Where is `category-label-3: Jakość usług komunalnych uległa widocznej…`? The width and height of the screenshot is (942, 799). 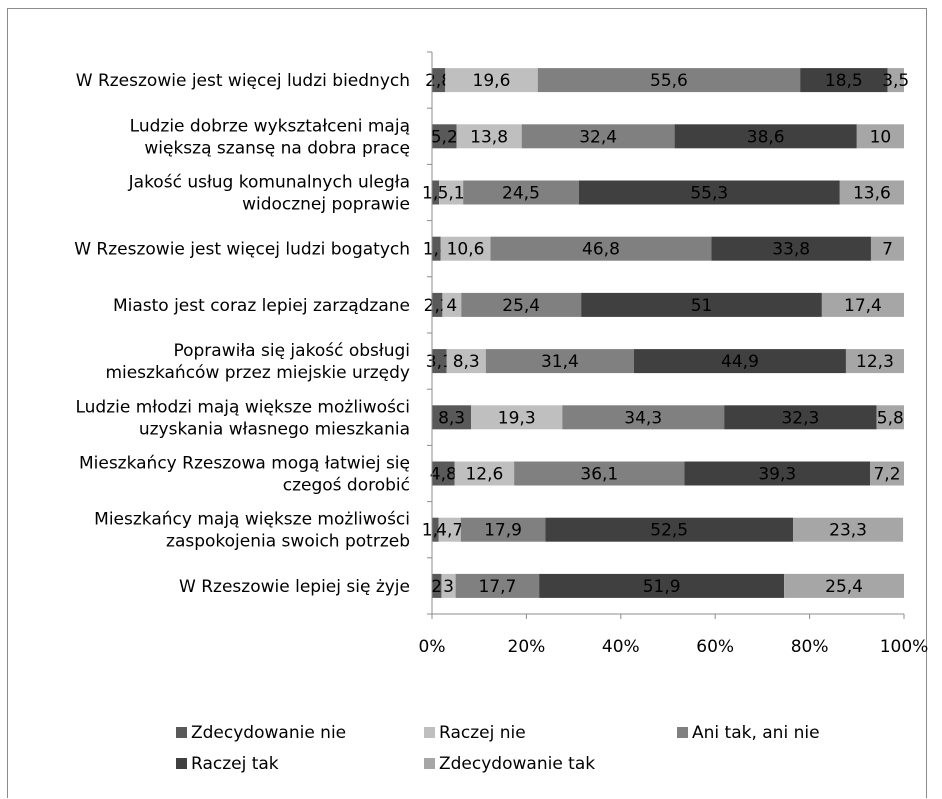
category-label-3: Jakość usług komunalnych uległa widocznej… is located at coordinates (269, 194).